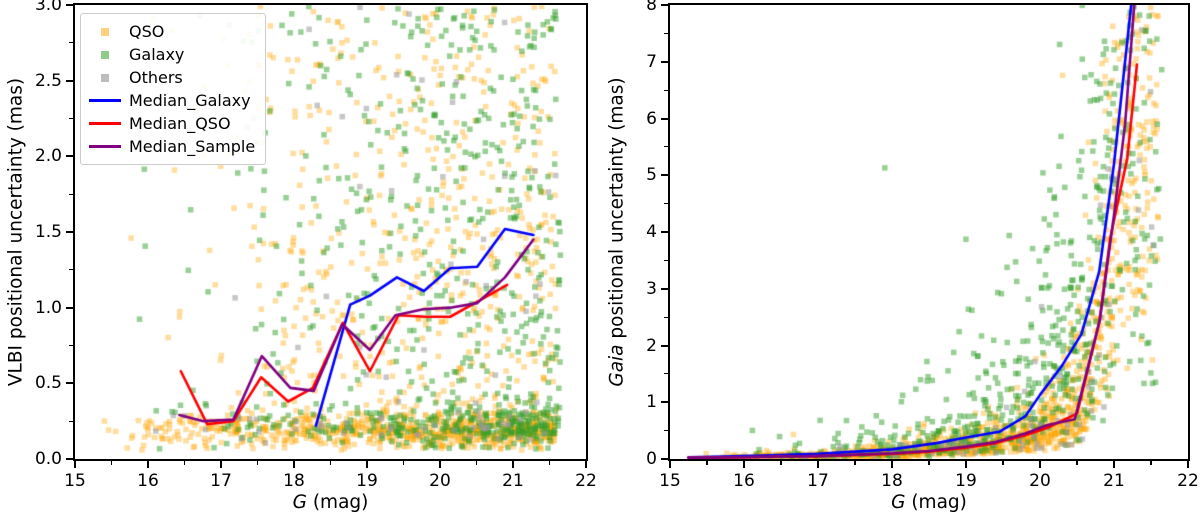 The image size is (1200, 525). I want to click on y-tick-label: 6, so click(651, 118).